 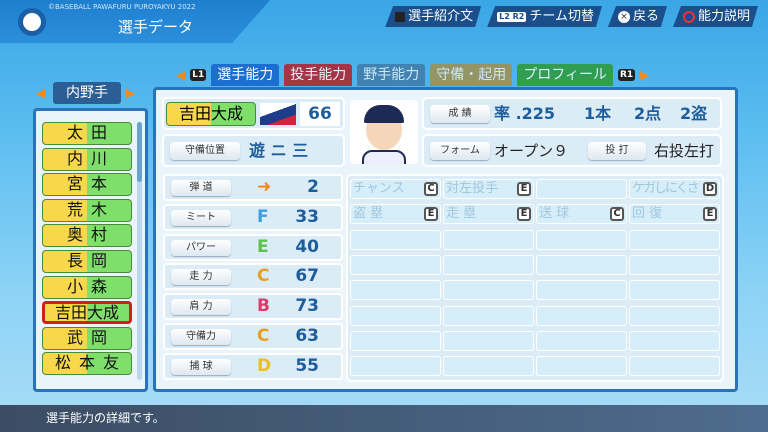 I want to click on ability-name: 対左投手, so click(x=472, y=188).